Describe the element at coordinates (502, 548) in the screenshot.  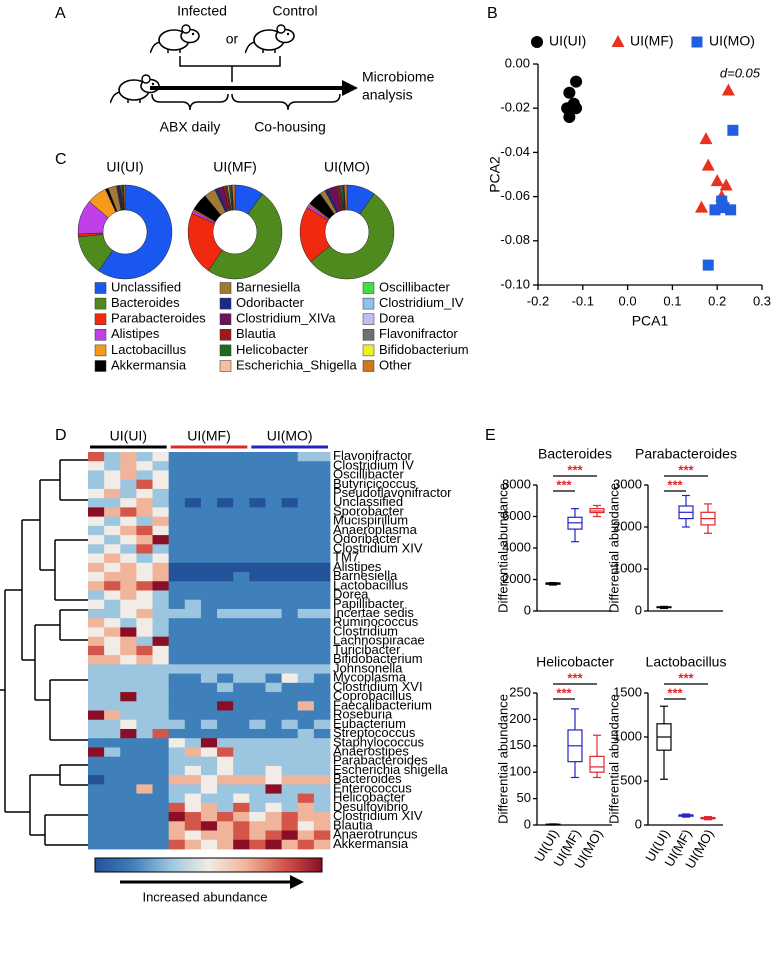
I see `y-axis-label: Differential abundance` at that location.